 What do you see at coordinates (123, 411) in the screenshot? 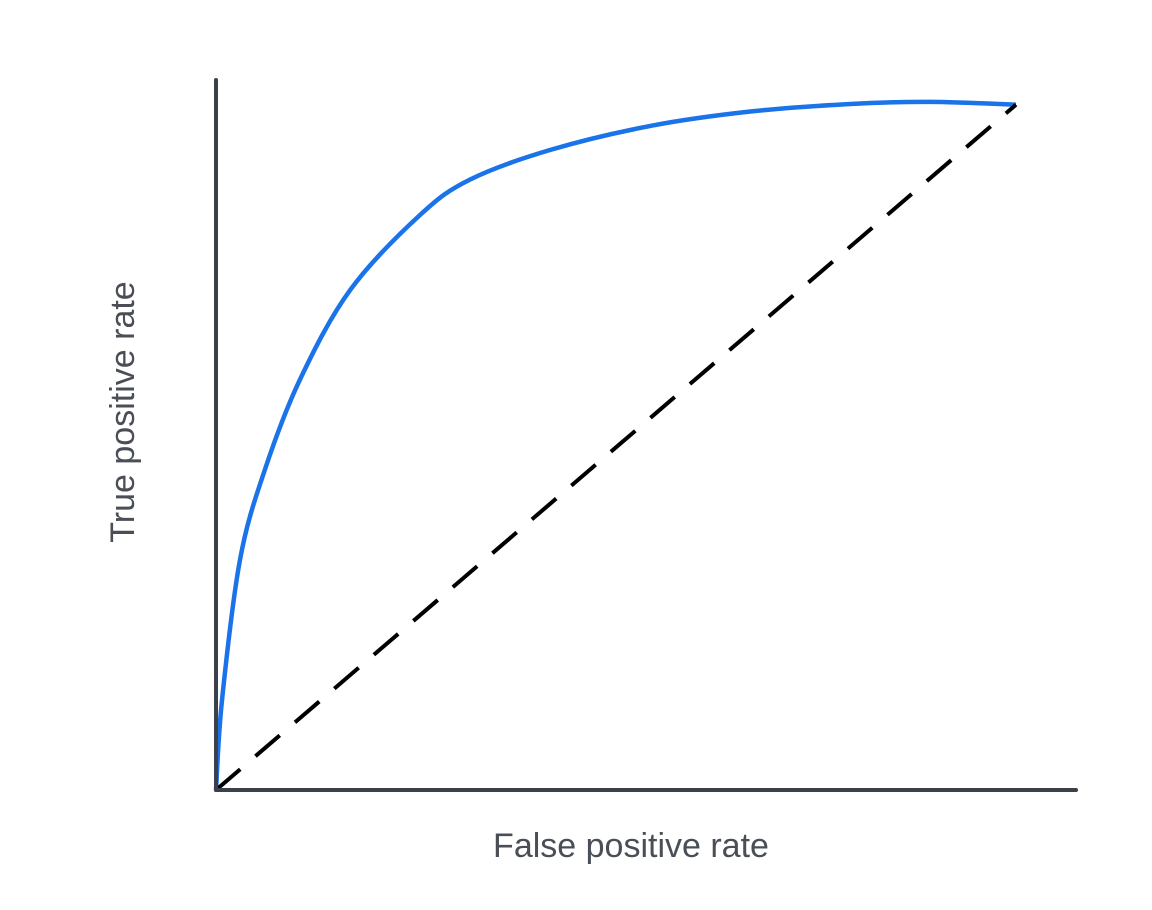
I see `y-axis-label: True positive rate` at bounding box center [123, 411].